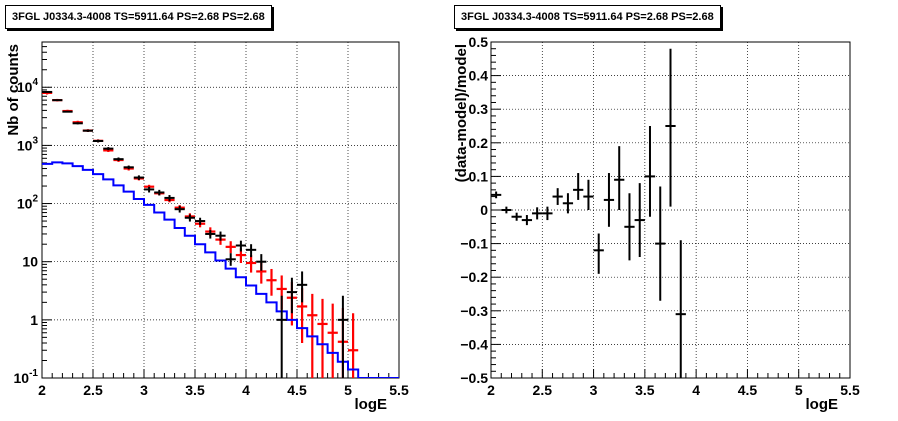 The height and width of the screenshot is (421, 898). I want to click on left-y-tick-exponent: 2, so click(35, 199).